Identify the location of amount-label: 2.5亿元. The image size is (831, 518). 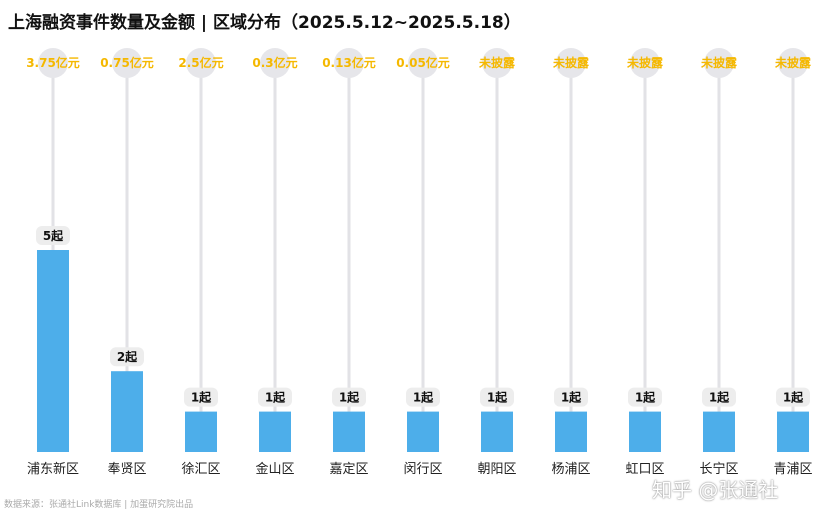
(200, 62).